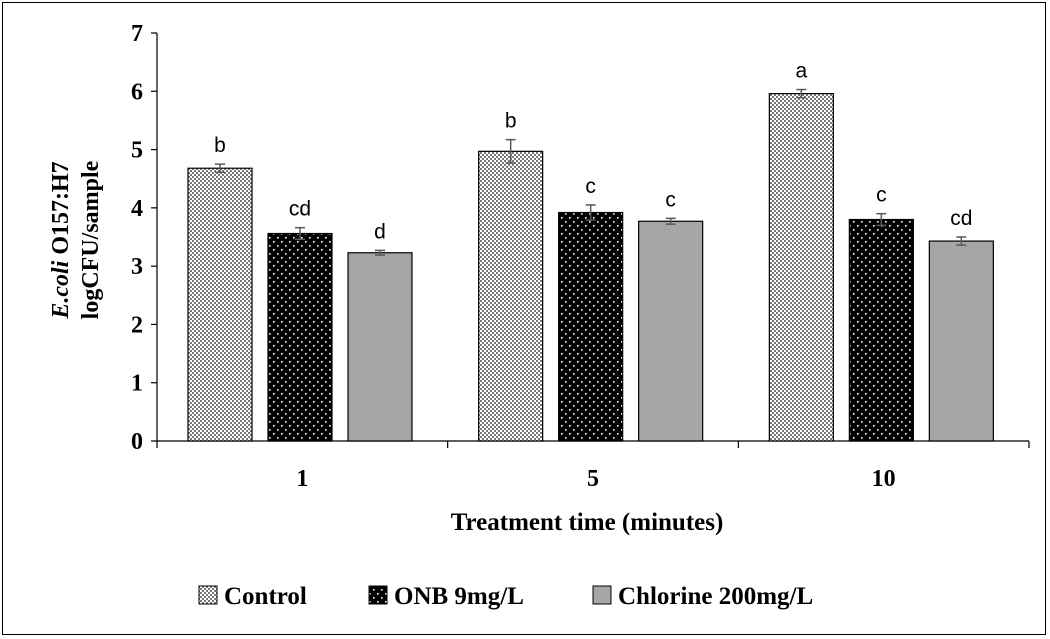 This screenshot has height=639, width=1050. Describe the element at coordinates (459, 596) in the screenshot. I see `legend-label: ONB 9mg/L` at that location.